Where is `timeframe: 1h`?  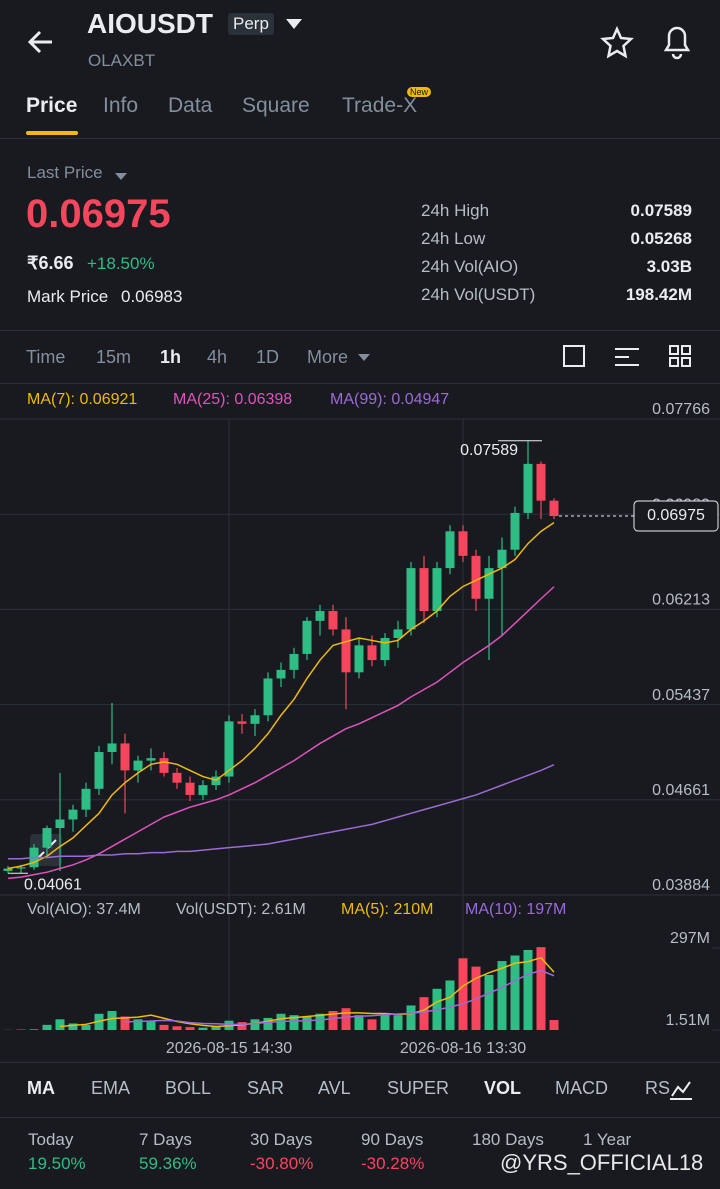
timeframe: 1h is located at coordinates (171, 357).